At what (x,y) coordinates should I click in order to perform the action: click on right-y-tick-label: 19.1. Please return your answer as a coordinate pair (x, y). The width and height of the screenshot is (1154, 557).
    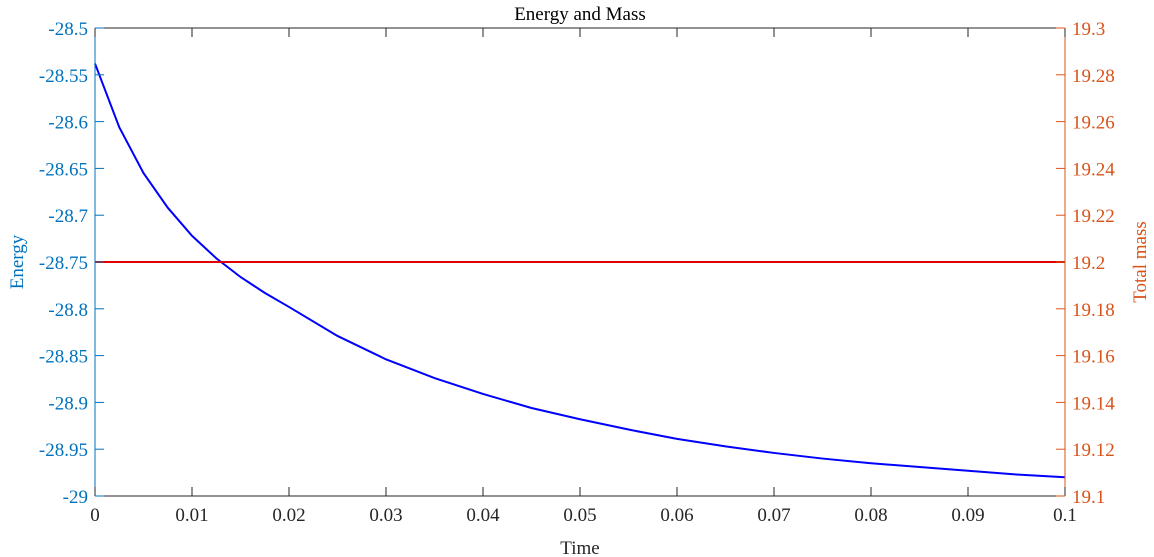
    Looking at the image, I should click on (1088, 497).